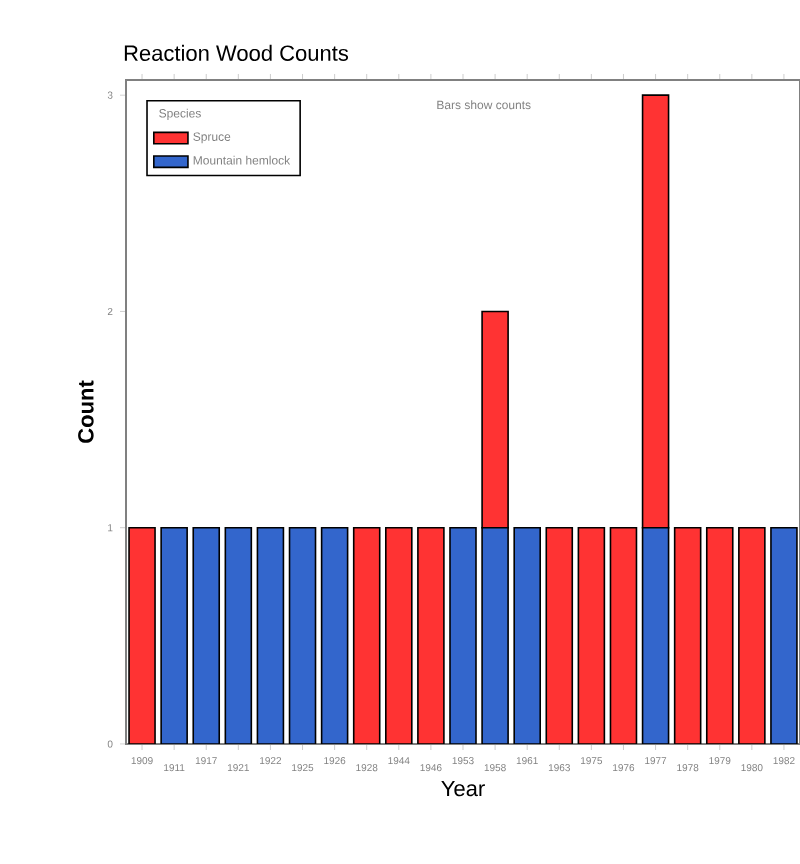 This screenshot has height=864, width=800. Describe the element at coordinates (86, 411) in the screenshot. I see `y-axis-title: Count` at that location.